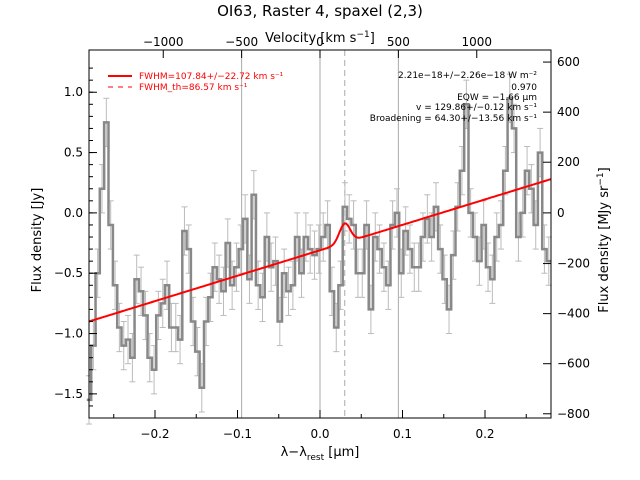  I want to click on right-y-axis-label: Flux density [MJy sr−1], so click(604, 239).